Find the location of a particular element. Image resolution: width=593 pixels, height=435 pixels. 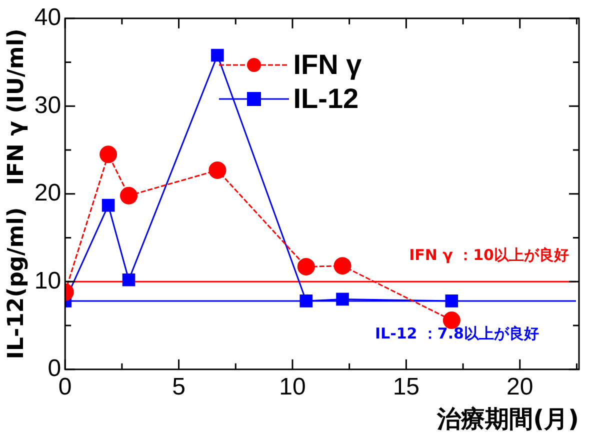

y-tick-label: 10 is located at coordinates (48, 280).